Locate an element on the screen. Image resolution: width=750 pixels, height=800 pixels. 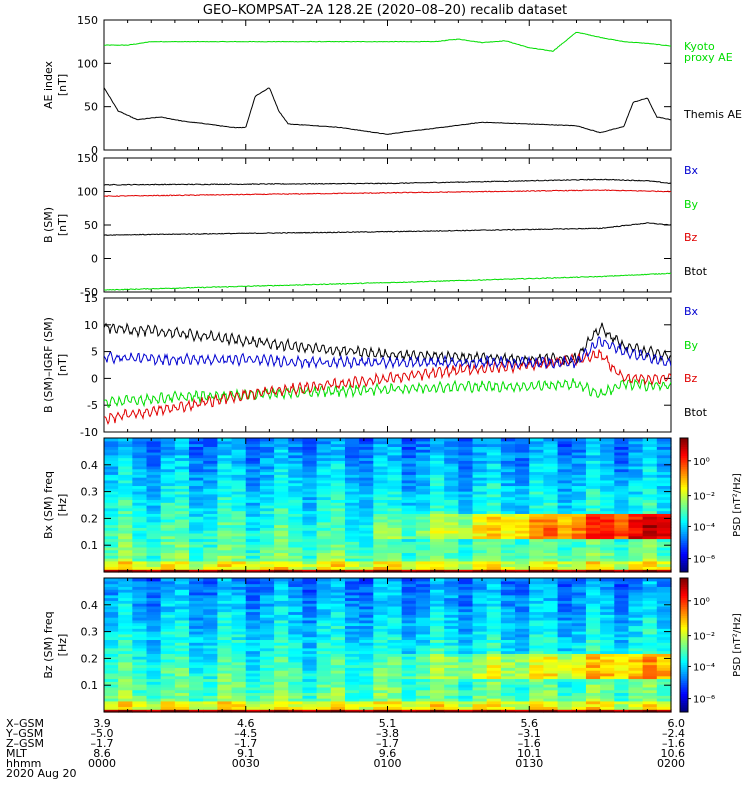
bx_spec-ylabel: Bx (SM) freq is located at coordinates (48, 505).